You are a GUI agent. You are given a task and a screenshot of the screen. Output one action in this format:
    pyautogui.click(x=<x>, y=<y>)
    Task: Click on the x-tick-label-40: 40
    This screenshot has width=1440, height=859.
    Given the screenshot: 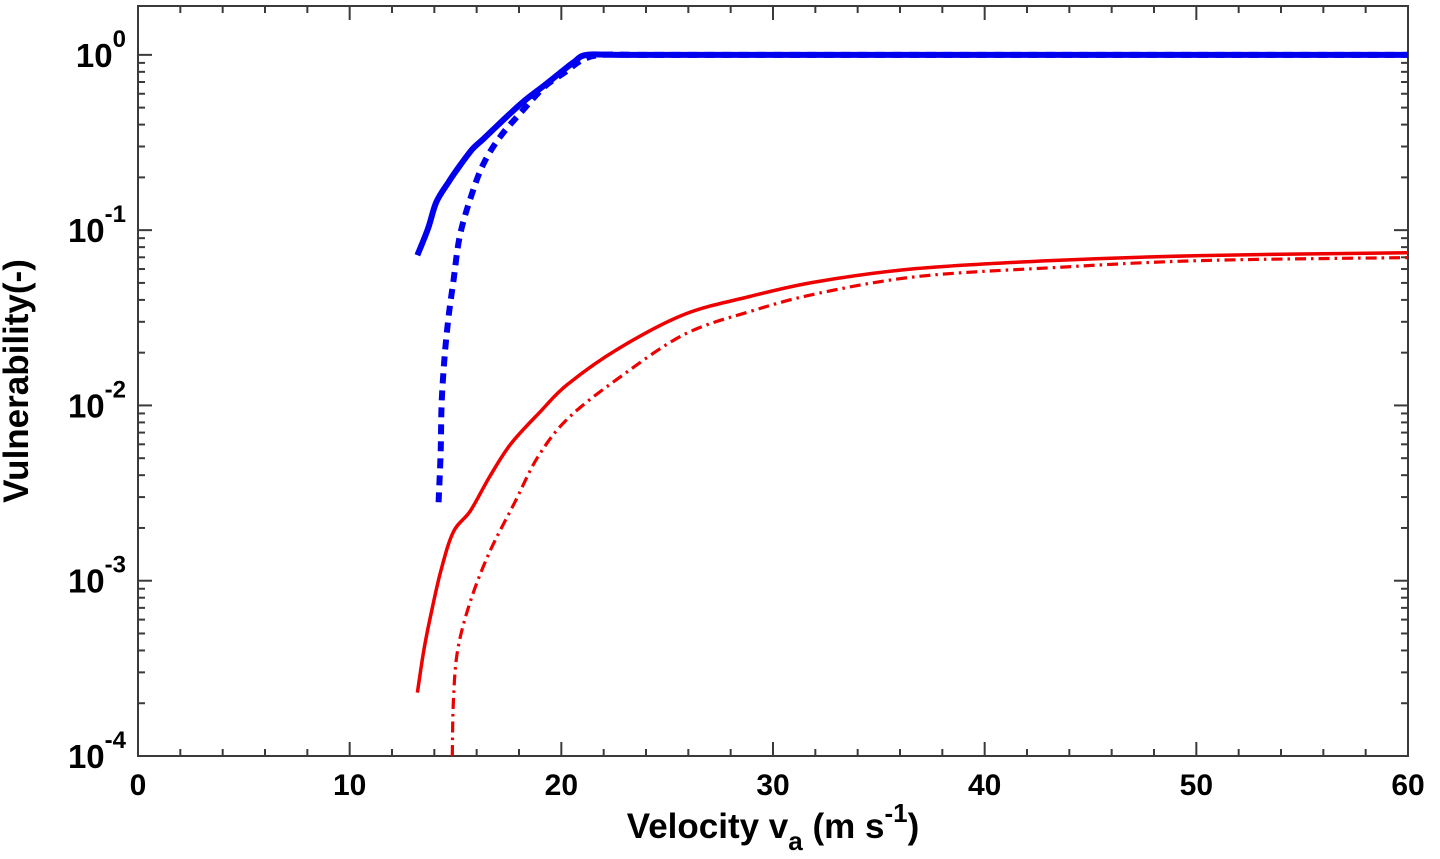 What is the action you would take?
    pyautogui.click(x=984, y=785)
    